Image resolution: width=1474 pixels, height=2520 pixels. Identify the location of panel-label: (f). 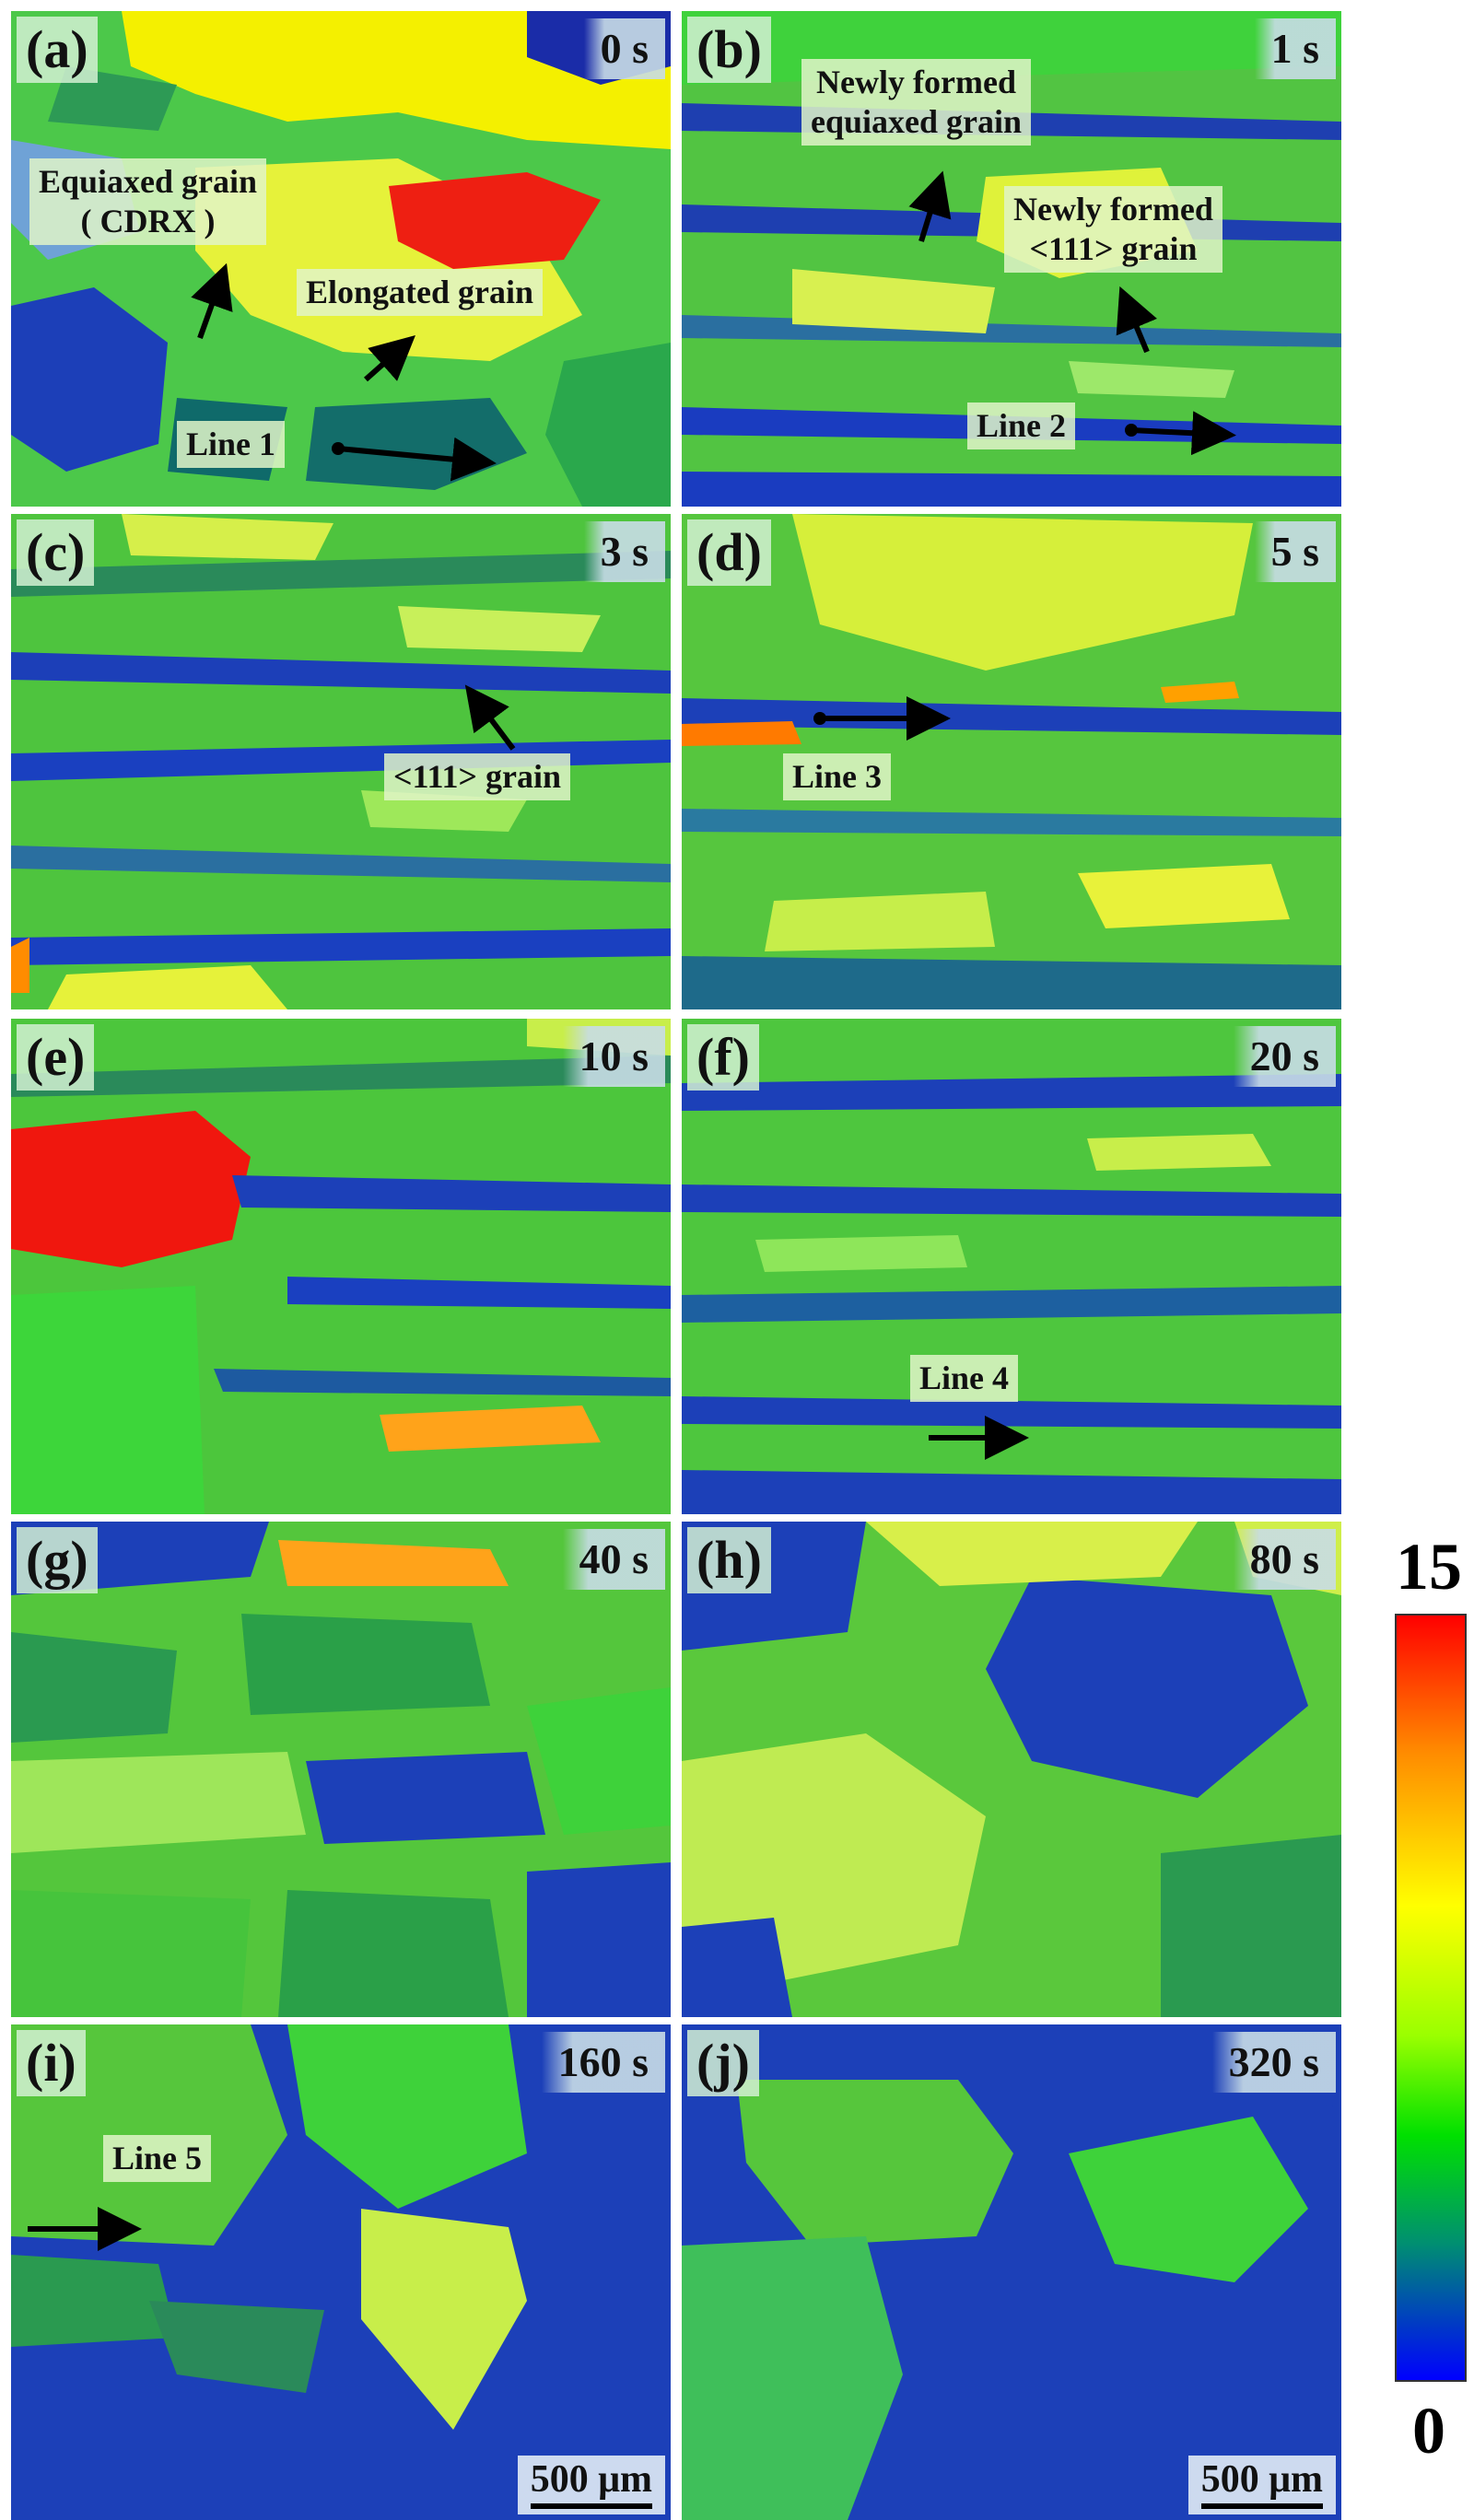
(723, 1057).